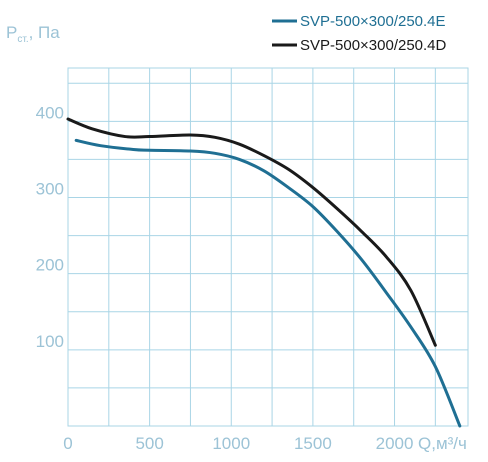  What do you see at coordinates (33, 34) in the screenshot?
I see `y-axis-label: Pст., Па` at bounding box center [33, 34].